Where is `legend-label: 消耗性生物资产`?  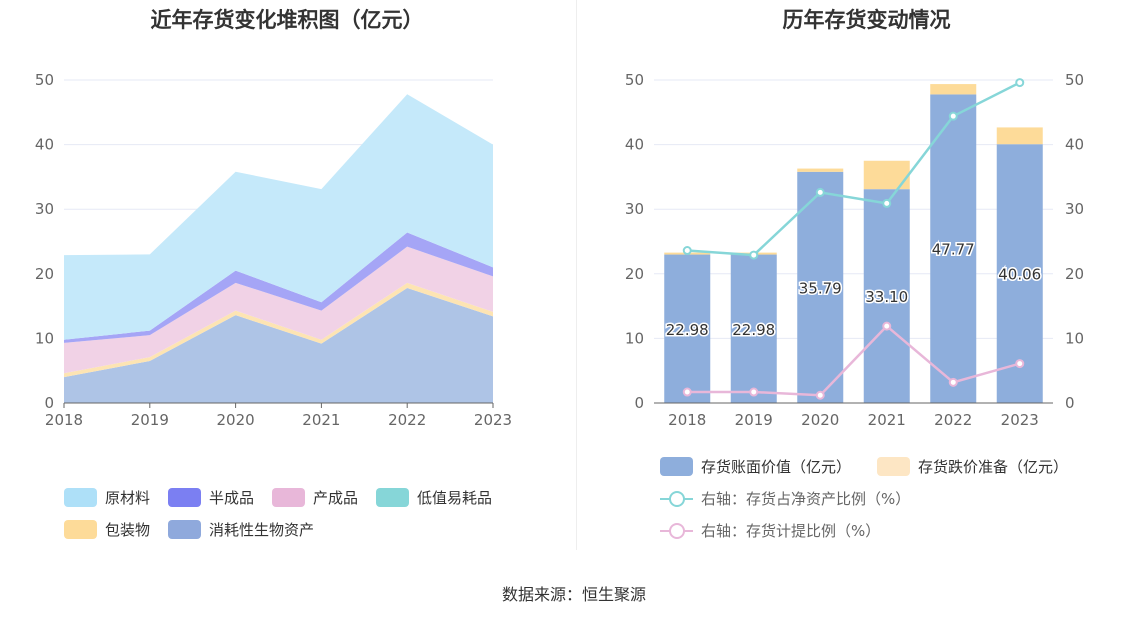
legend-label: 消耗性生物资产 is located at coordinates (262, 530).